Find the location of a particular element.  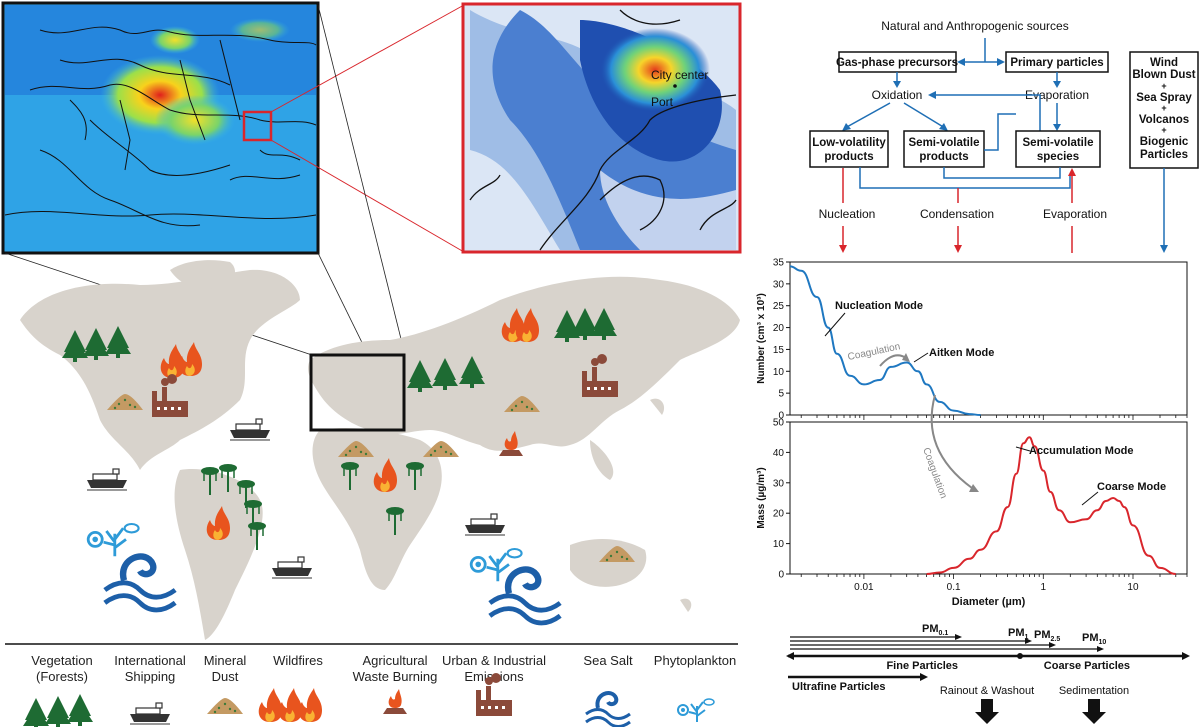

evaporation-mid-label: Evaporation is located at coordinates (1057, 95).